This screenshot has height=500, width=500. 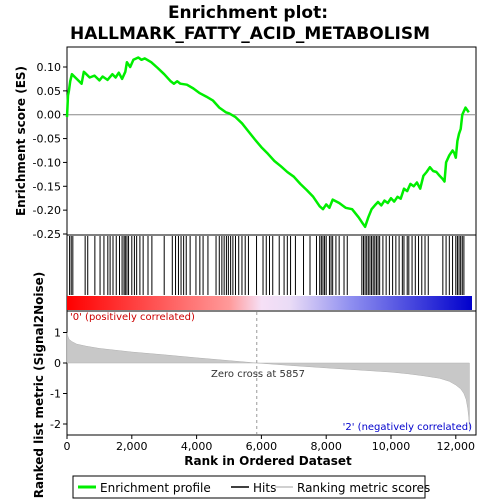 What do you see at coordinates (49, 67) in the screenshot?
I see `es-y-tick-label: 0.10` at bounding box center [49, 67].